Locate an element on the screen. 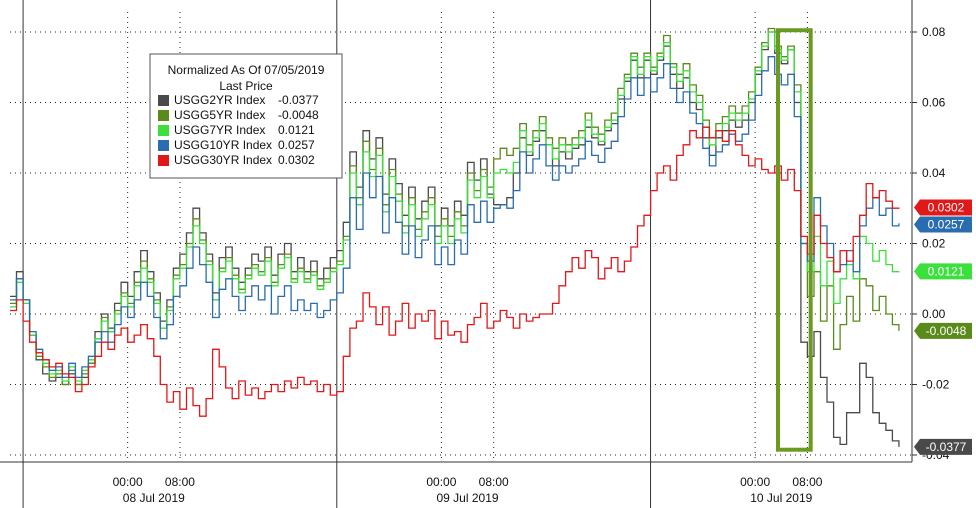 The image size is (976, 508). legend-series-name: USGG2YR Index is located at coordinates (219, 100).